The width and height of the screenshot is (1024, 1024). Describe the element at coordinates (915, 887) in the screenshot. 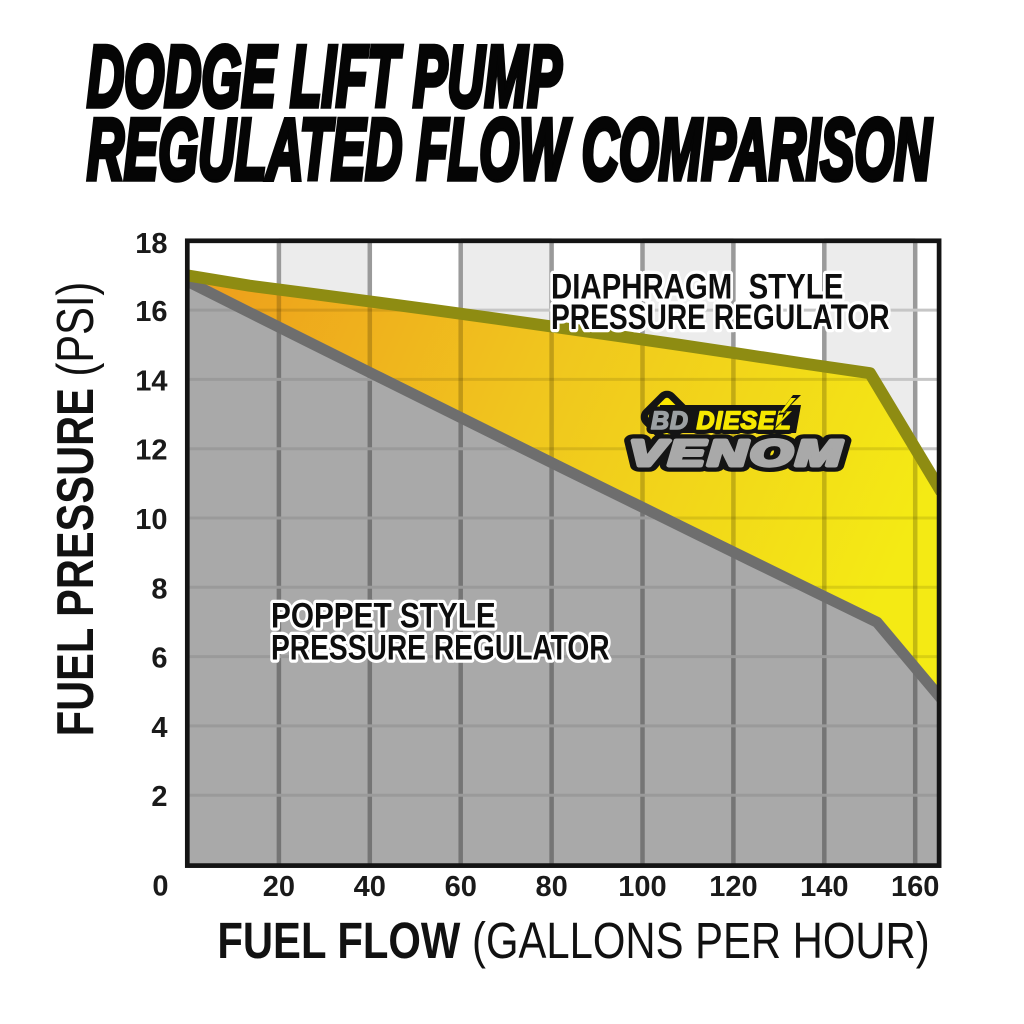

I see `svg-text: 160` at that location.